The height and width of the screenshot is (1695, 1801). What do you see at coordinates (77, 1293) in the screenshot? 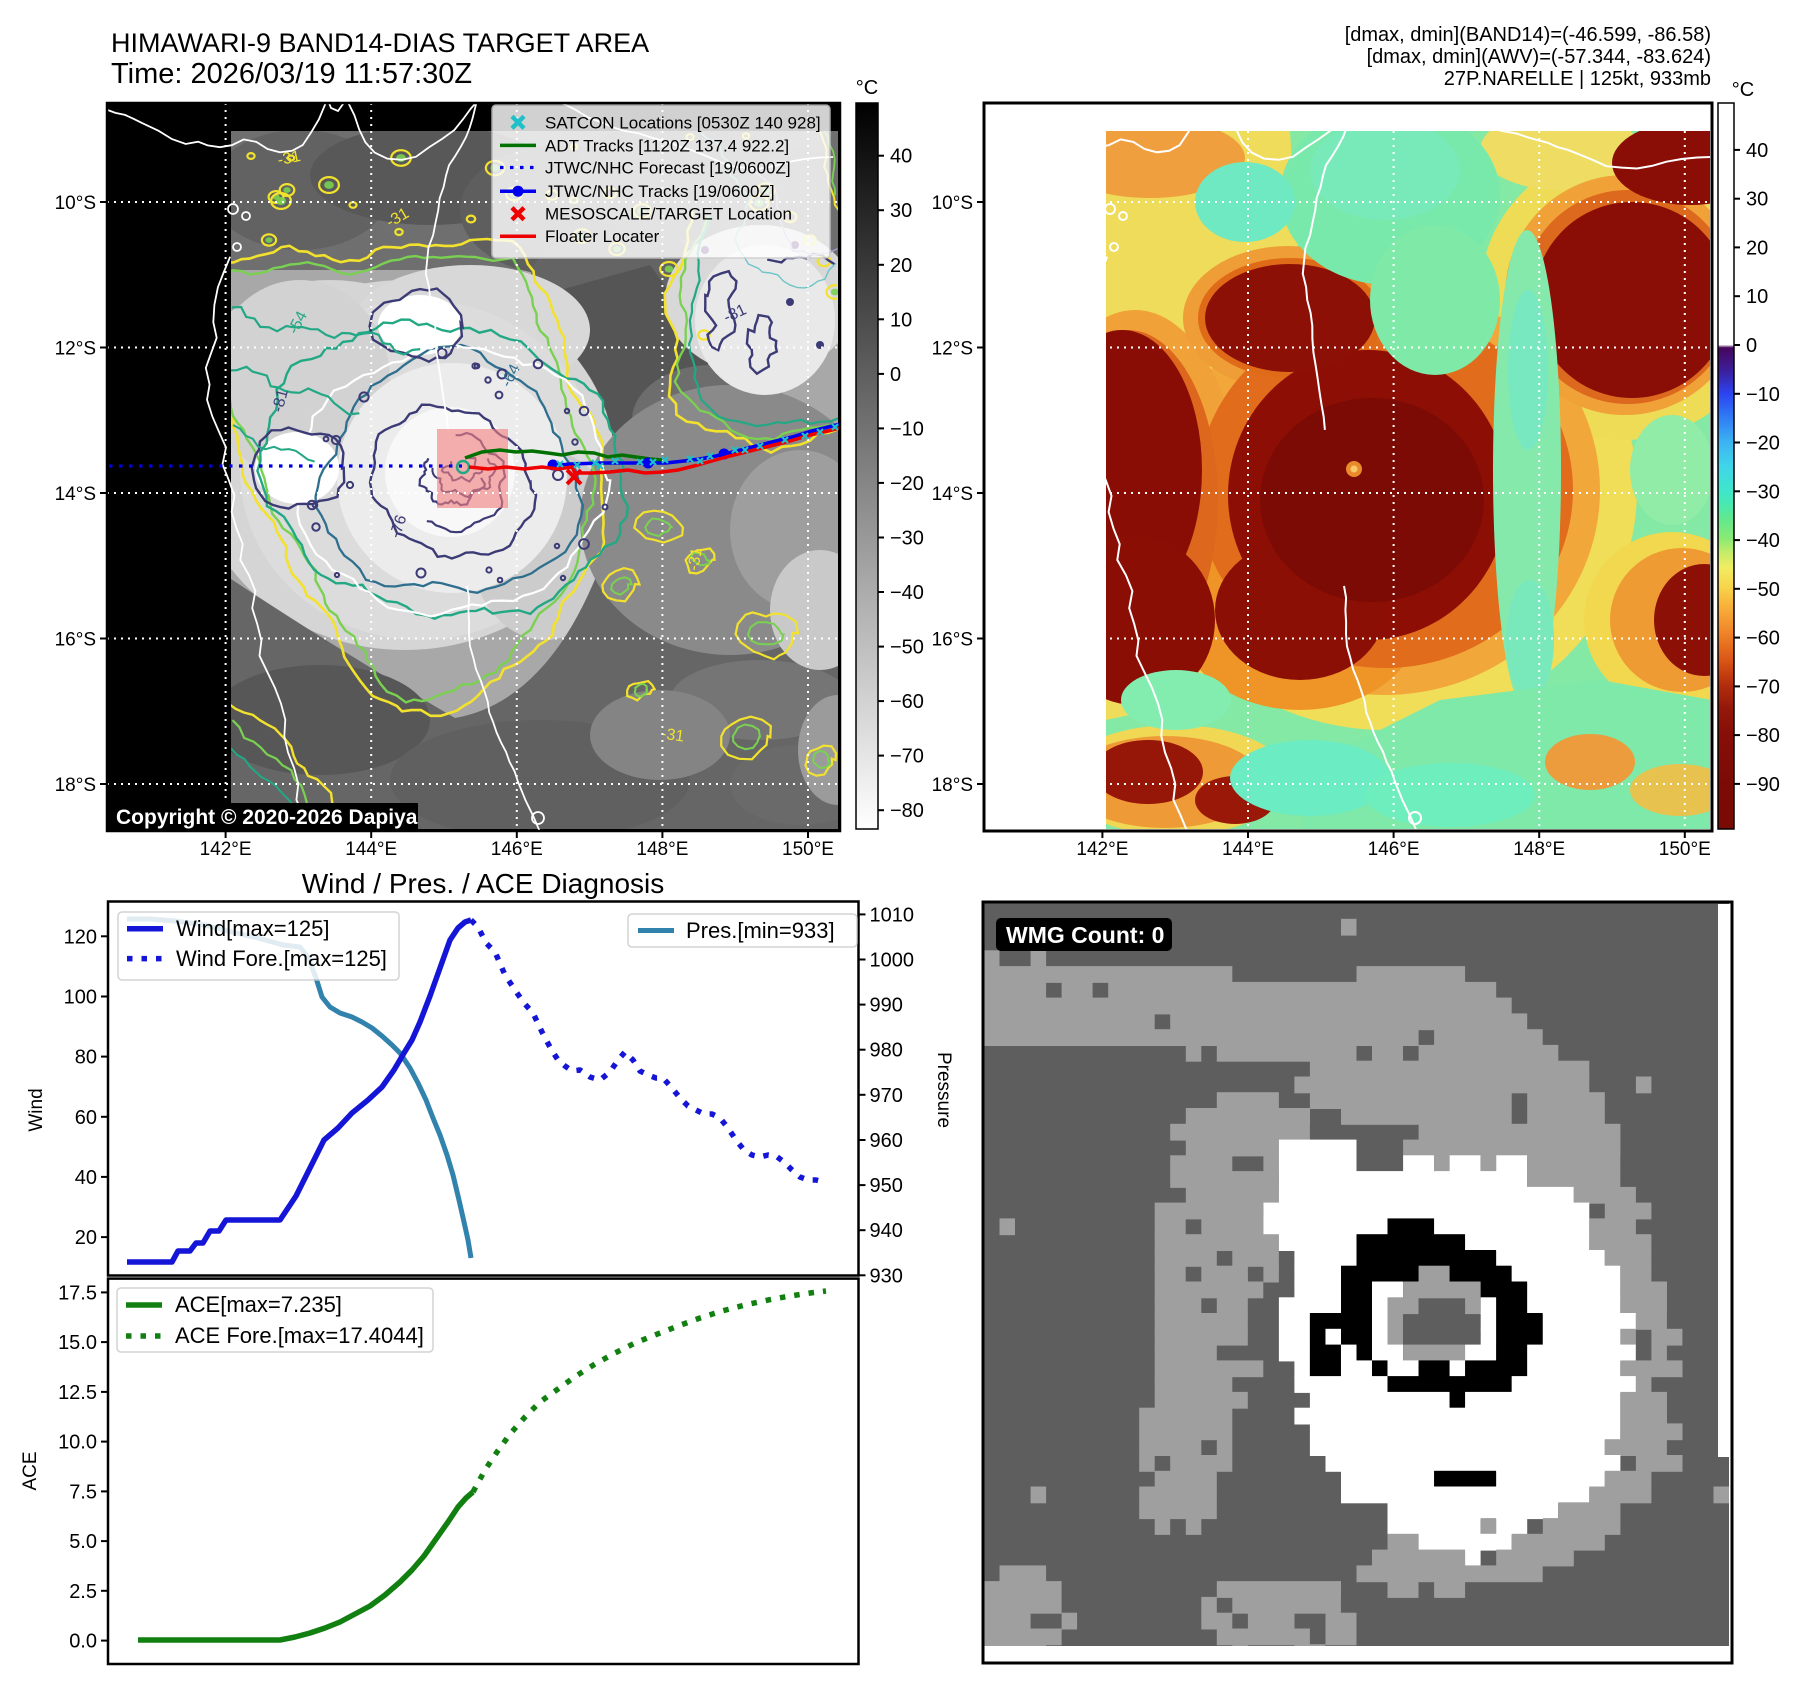
I see `svg-text: 17.5` at bounding box center [77, 1293].